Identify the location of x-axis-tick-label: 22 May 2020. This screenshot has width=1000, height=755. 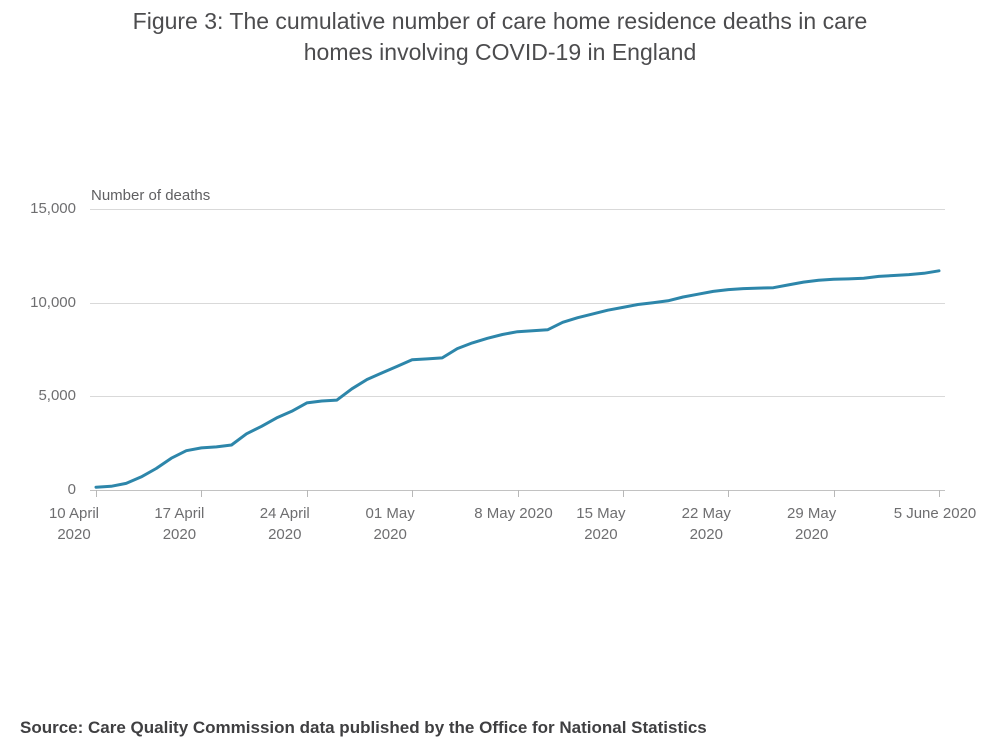
(706, 524).